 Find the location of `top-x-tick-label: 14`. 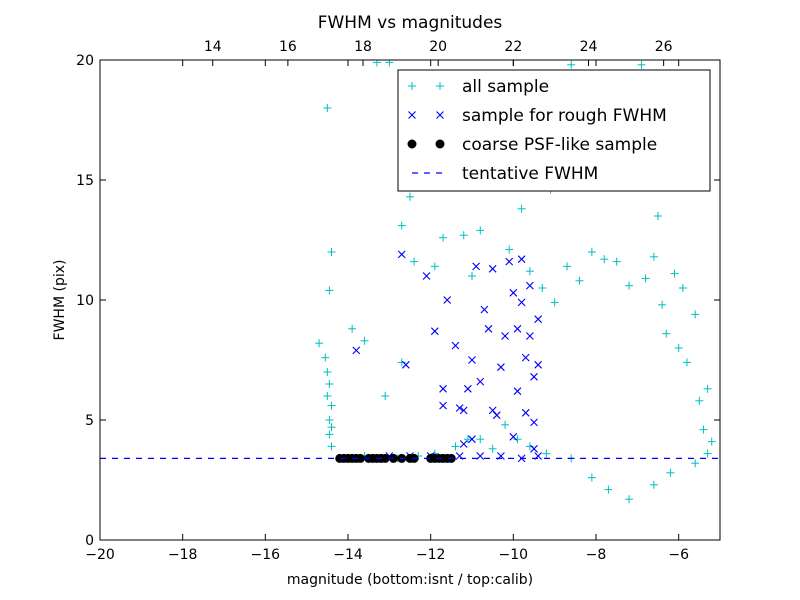

top-x-tick-label: 14 is located at coordinates (213, 47).